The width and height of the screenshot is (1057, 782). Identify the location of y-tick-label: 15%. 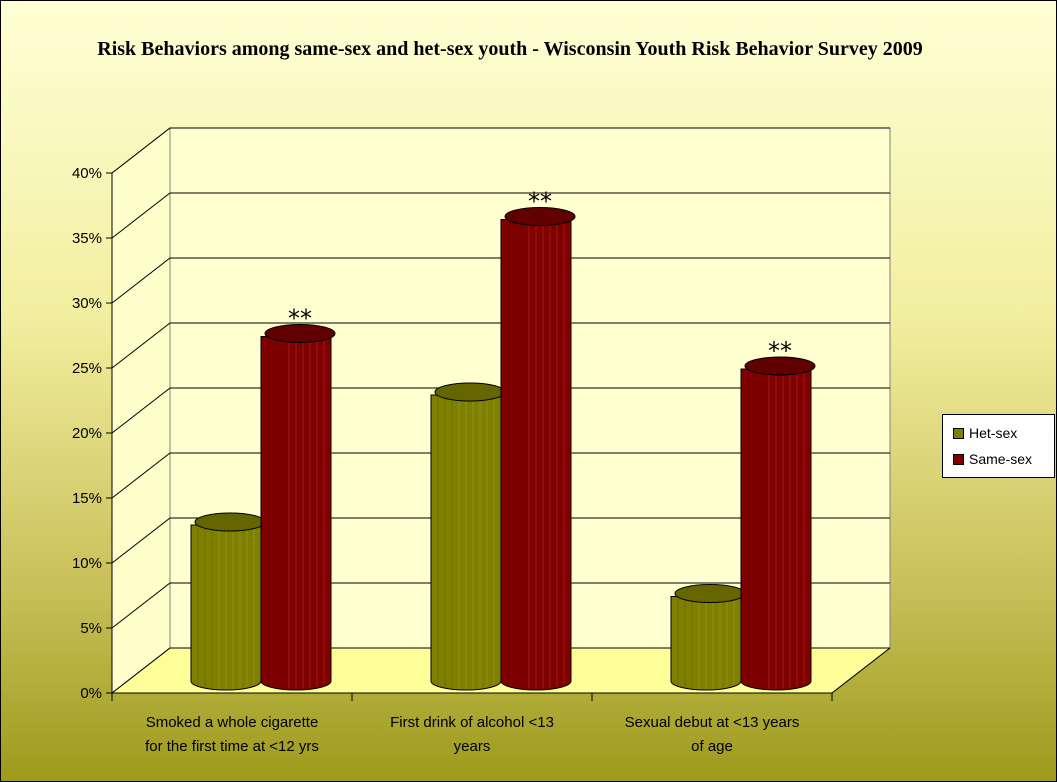
(87, 498).